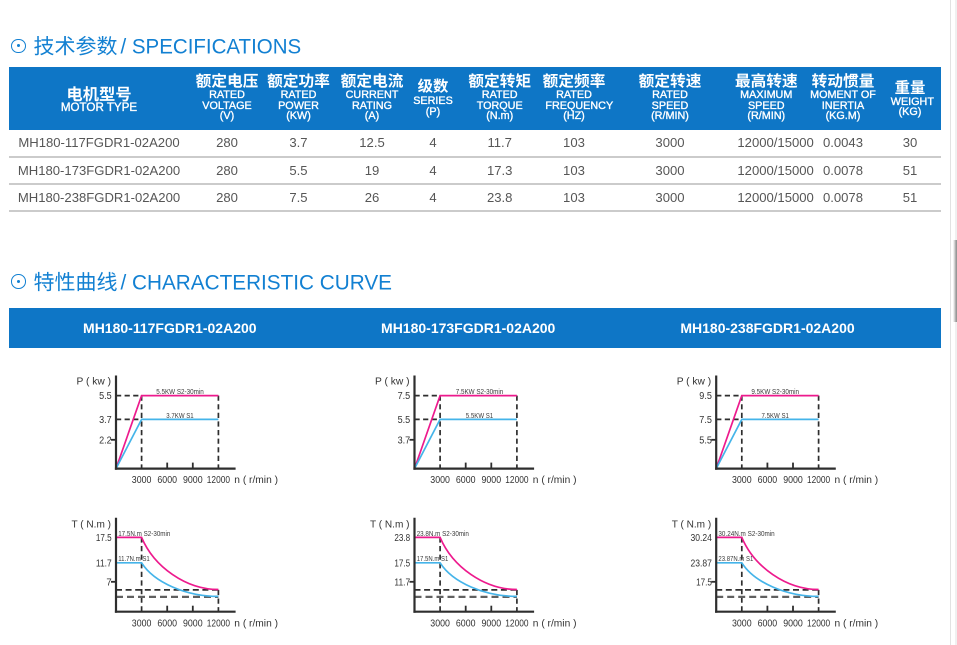 This screenshot has width=957, height=645. I want to click on svg-text: 11.7N.m S1, so click(134, 558).